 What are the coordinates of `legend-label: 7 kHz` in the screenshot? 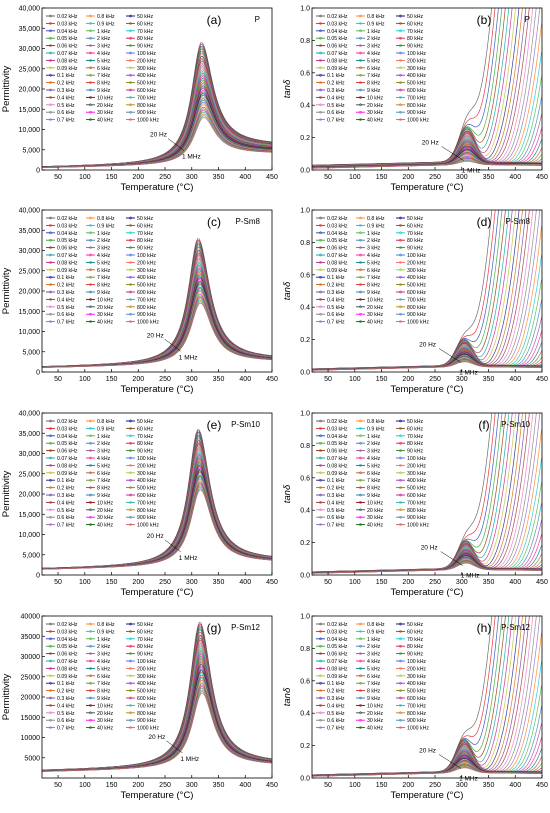 It's located at (104, 76).